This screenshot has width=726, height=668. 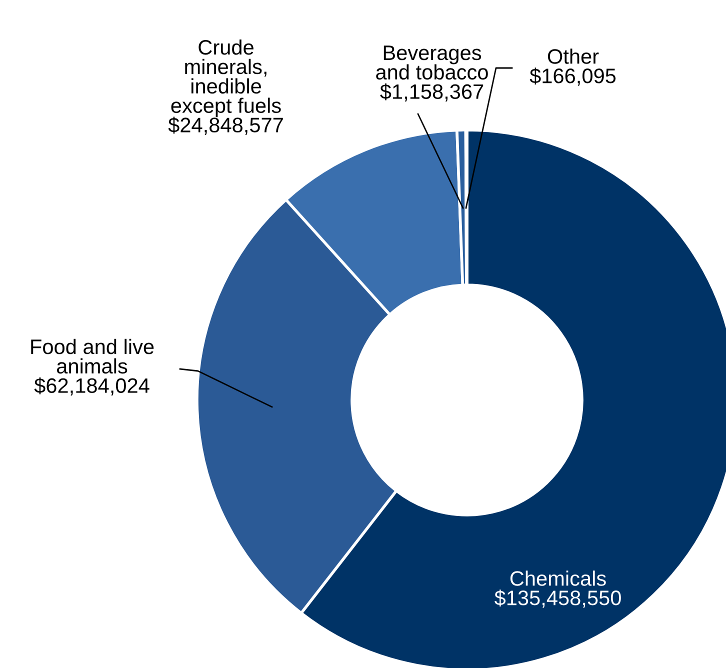 I want to click on slice-label: Food and live animals, so click(x=92, y=356).